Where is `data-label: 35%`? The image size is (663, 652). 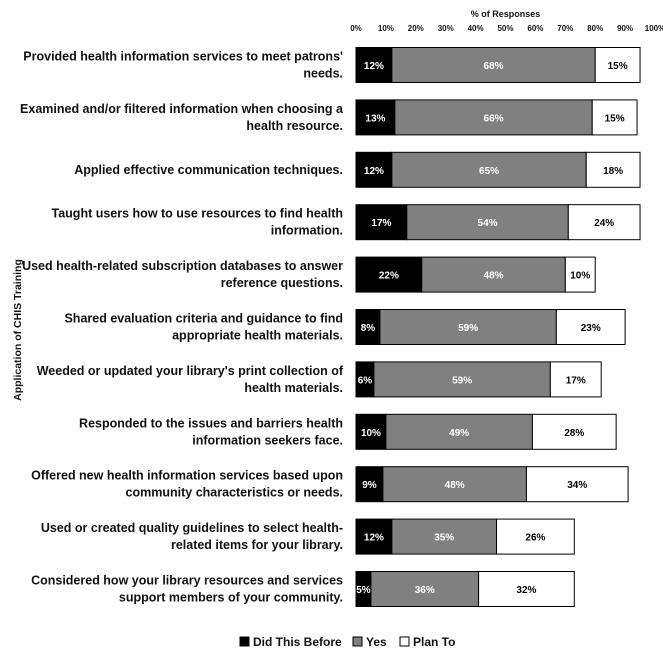 data-label: 35% is located at coordinates (444, 538).